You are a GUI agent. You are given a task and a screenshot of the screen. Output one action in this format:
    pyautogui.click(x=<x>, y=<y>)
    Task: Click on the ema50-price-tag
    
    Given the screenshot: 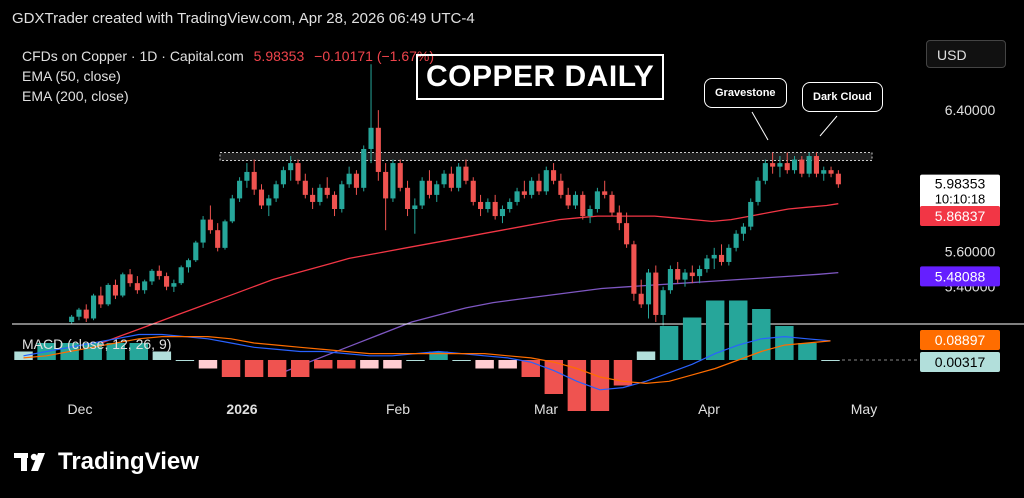 What is the action you would take?
    pyautogui.click(x=960, y=215)
    